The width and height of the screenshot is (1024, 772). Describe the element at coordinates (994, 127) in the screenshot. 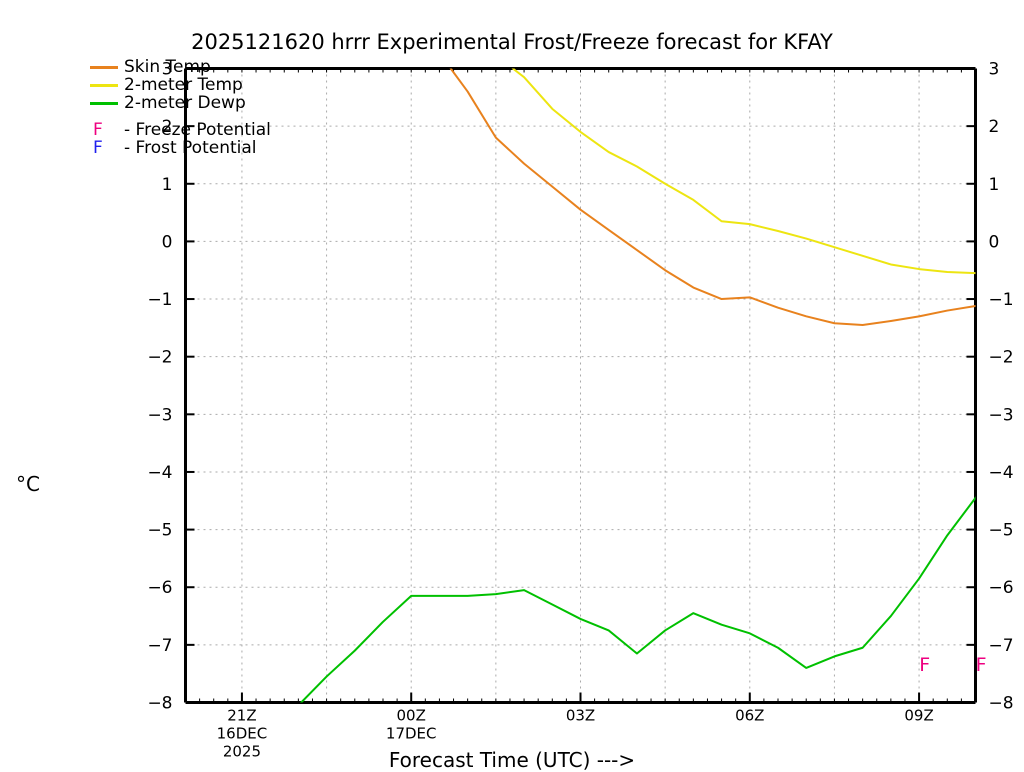

I see `y-tick-label-right: 2` at that location.